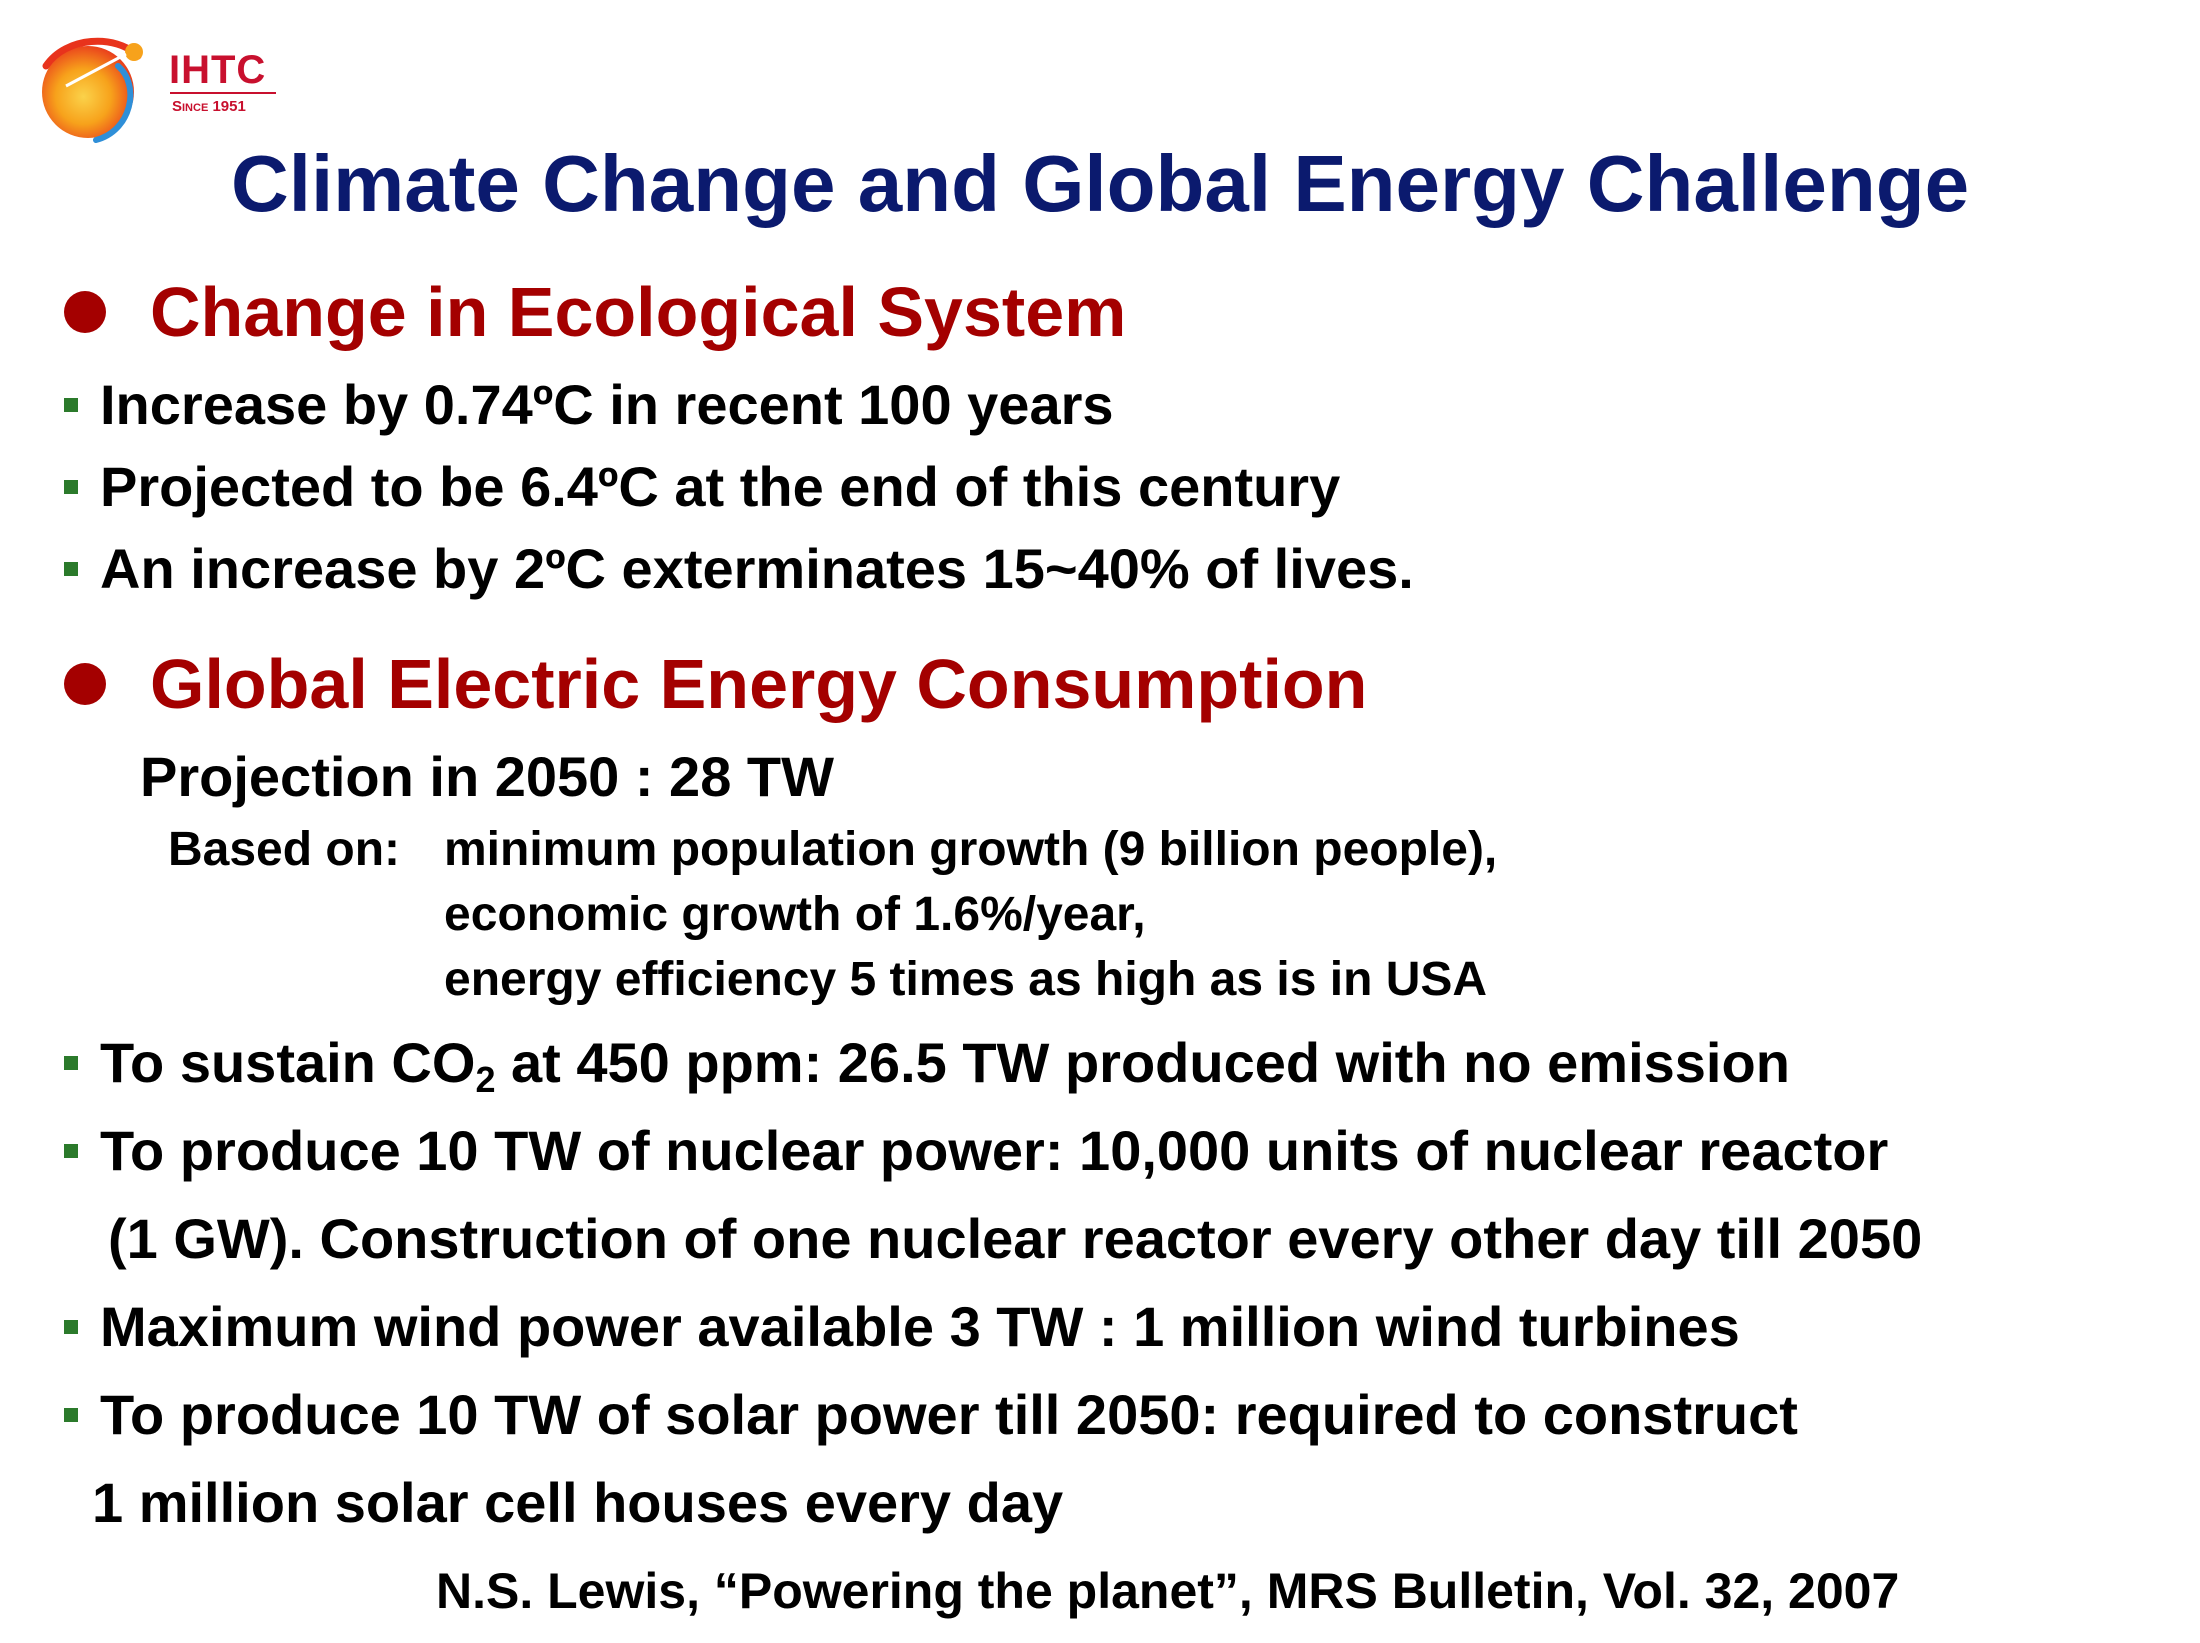 The height and width of the screenshot is (1643, 2200). I want to click on ihtc-logo: IHTC Since 1951, so click(156, 86).